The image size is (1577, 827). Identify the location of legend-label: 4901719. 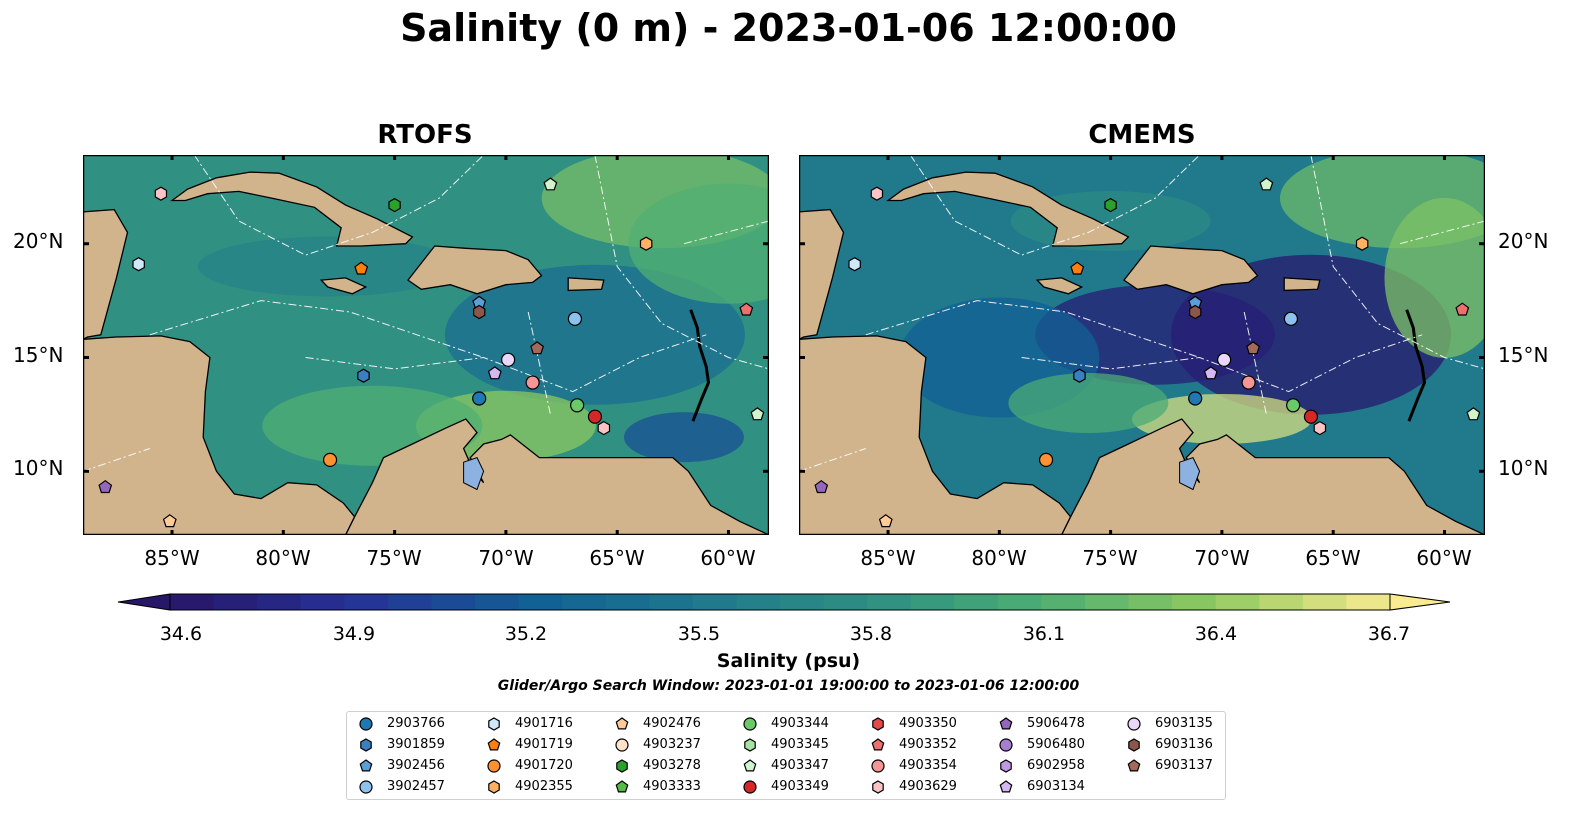
(544, 744).